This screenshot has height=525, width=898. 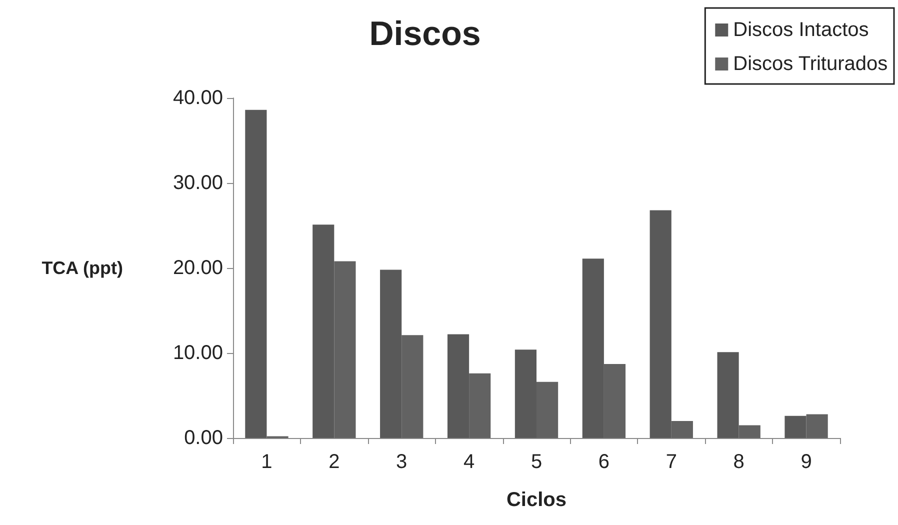 I want to click on y-tick-label: 20.00, so click(x=197, y=268).